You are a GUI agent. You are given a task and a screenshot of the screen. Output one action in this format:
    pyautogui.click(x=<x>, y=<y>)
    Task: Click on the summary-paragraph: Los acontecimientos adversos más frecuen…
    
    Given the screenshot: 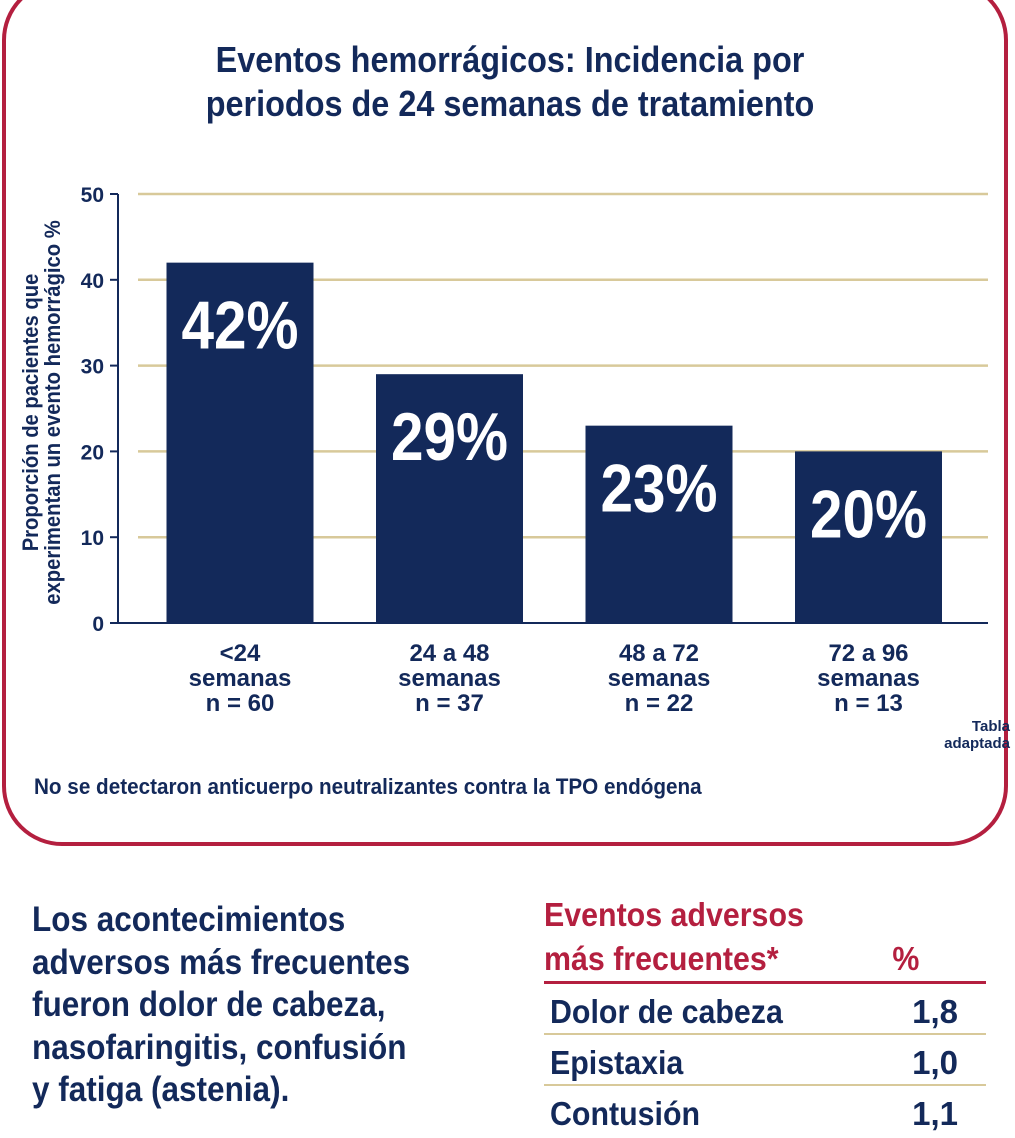 What is the action you would take?
    pyautogui.click(x=257, y=1005)
    